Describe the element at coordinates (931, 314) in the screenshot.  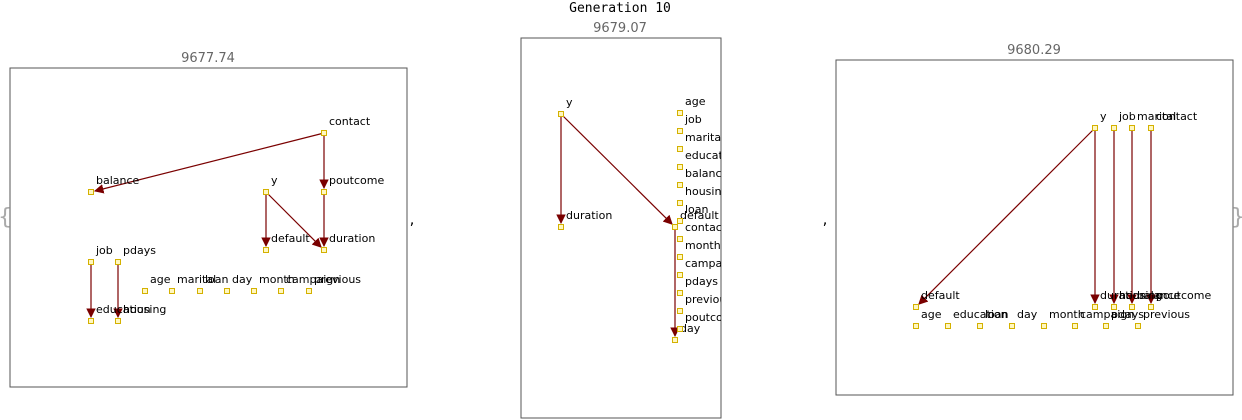
I see `node-label: age` at that location.